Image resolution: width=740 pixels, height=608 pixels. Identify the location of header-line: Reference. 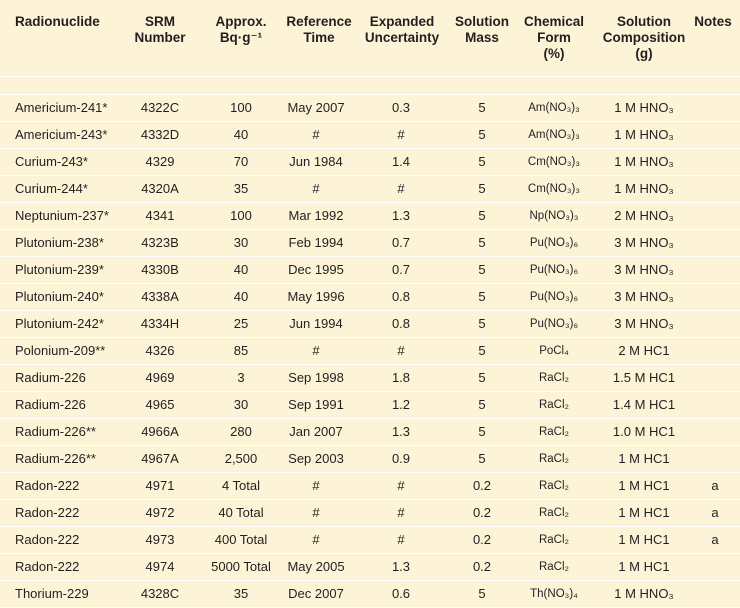
(319, 21).